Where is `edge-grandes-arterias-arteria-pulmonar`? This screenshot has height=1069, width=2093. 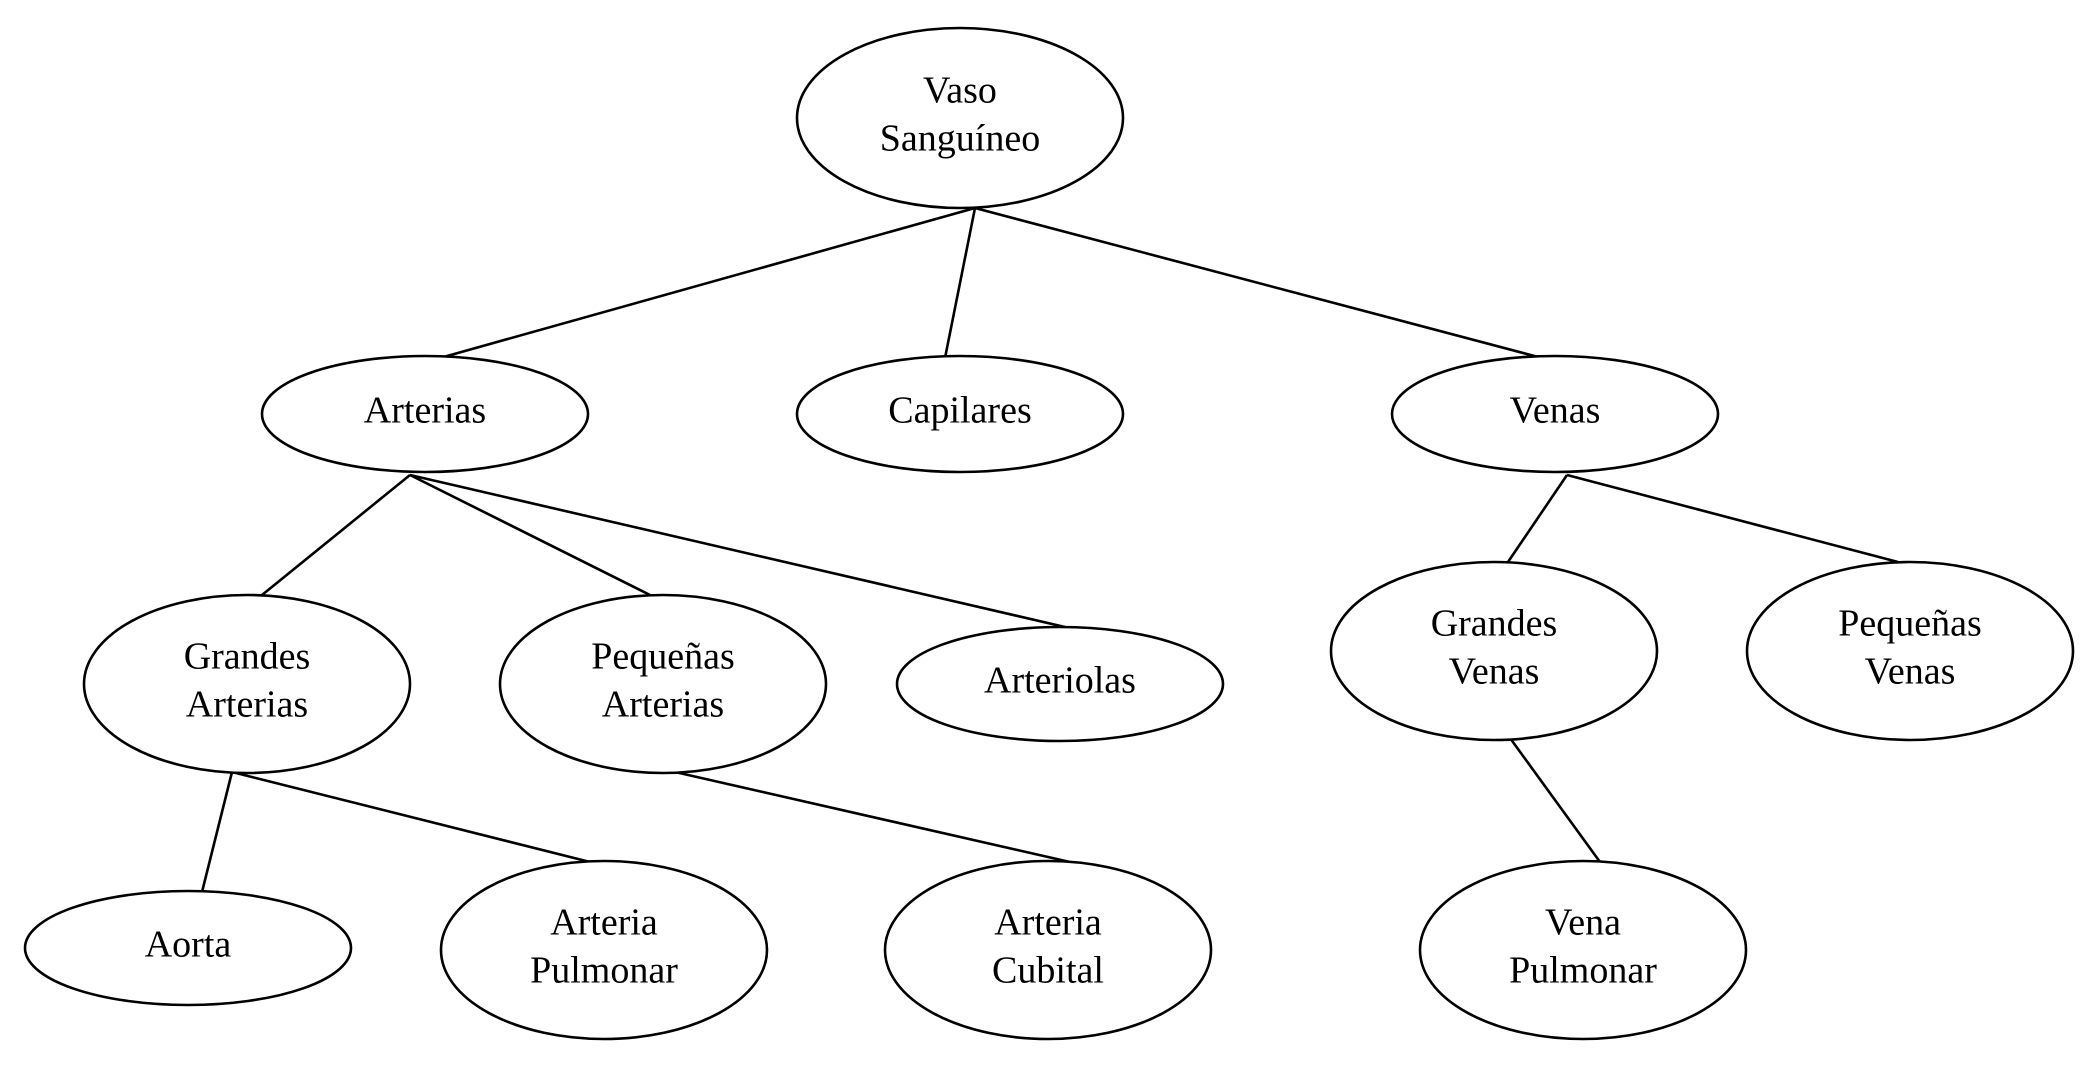
edge-grandes-arterias-arteria-pulmonar is located at coordinates (411, 817).